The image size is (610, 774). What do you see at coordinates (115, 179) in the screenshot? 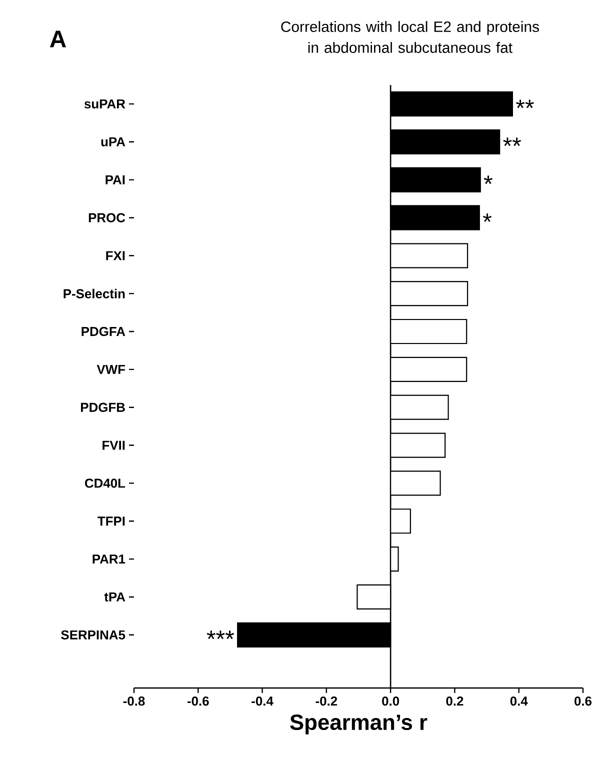
I see `y-tick-label: PAI` at bounding box center [115, 179].